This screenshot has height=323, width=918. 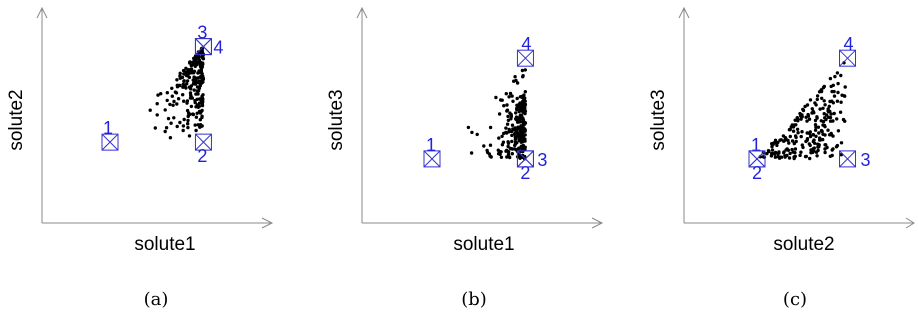 What do you see at coordinates (218, 48) in the screenshot?
I see `vertex-label-4: 4` at bounding box center [218, 48].